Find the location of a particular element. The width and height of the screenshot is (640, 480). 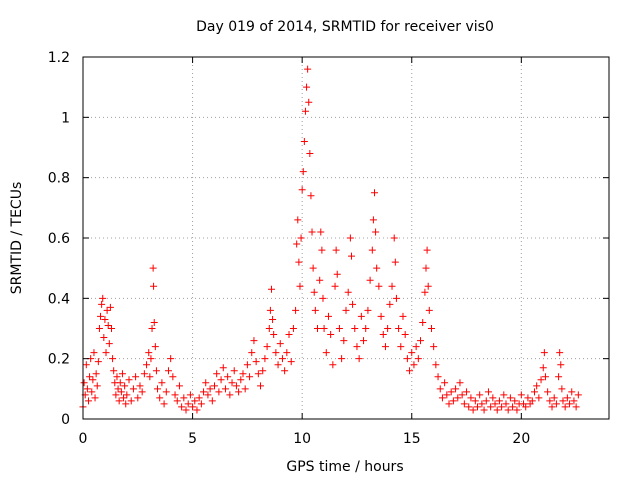

y-tick-label: 0.8 is located at coordinates (59, 179).